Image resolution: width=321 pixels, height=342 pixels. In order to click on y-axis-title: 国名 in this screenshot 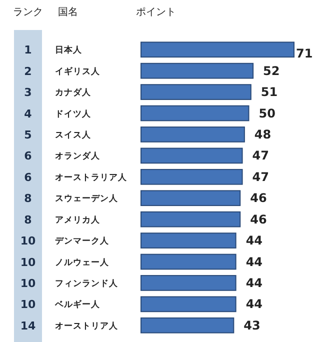, I will do `click(68, 12)`.